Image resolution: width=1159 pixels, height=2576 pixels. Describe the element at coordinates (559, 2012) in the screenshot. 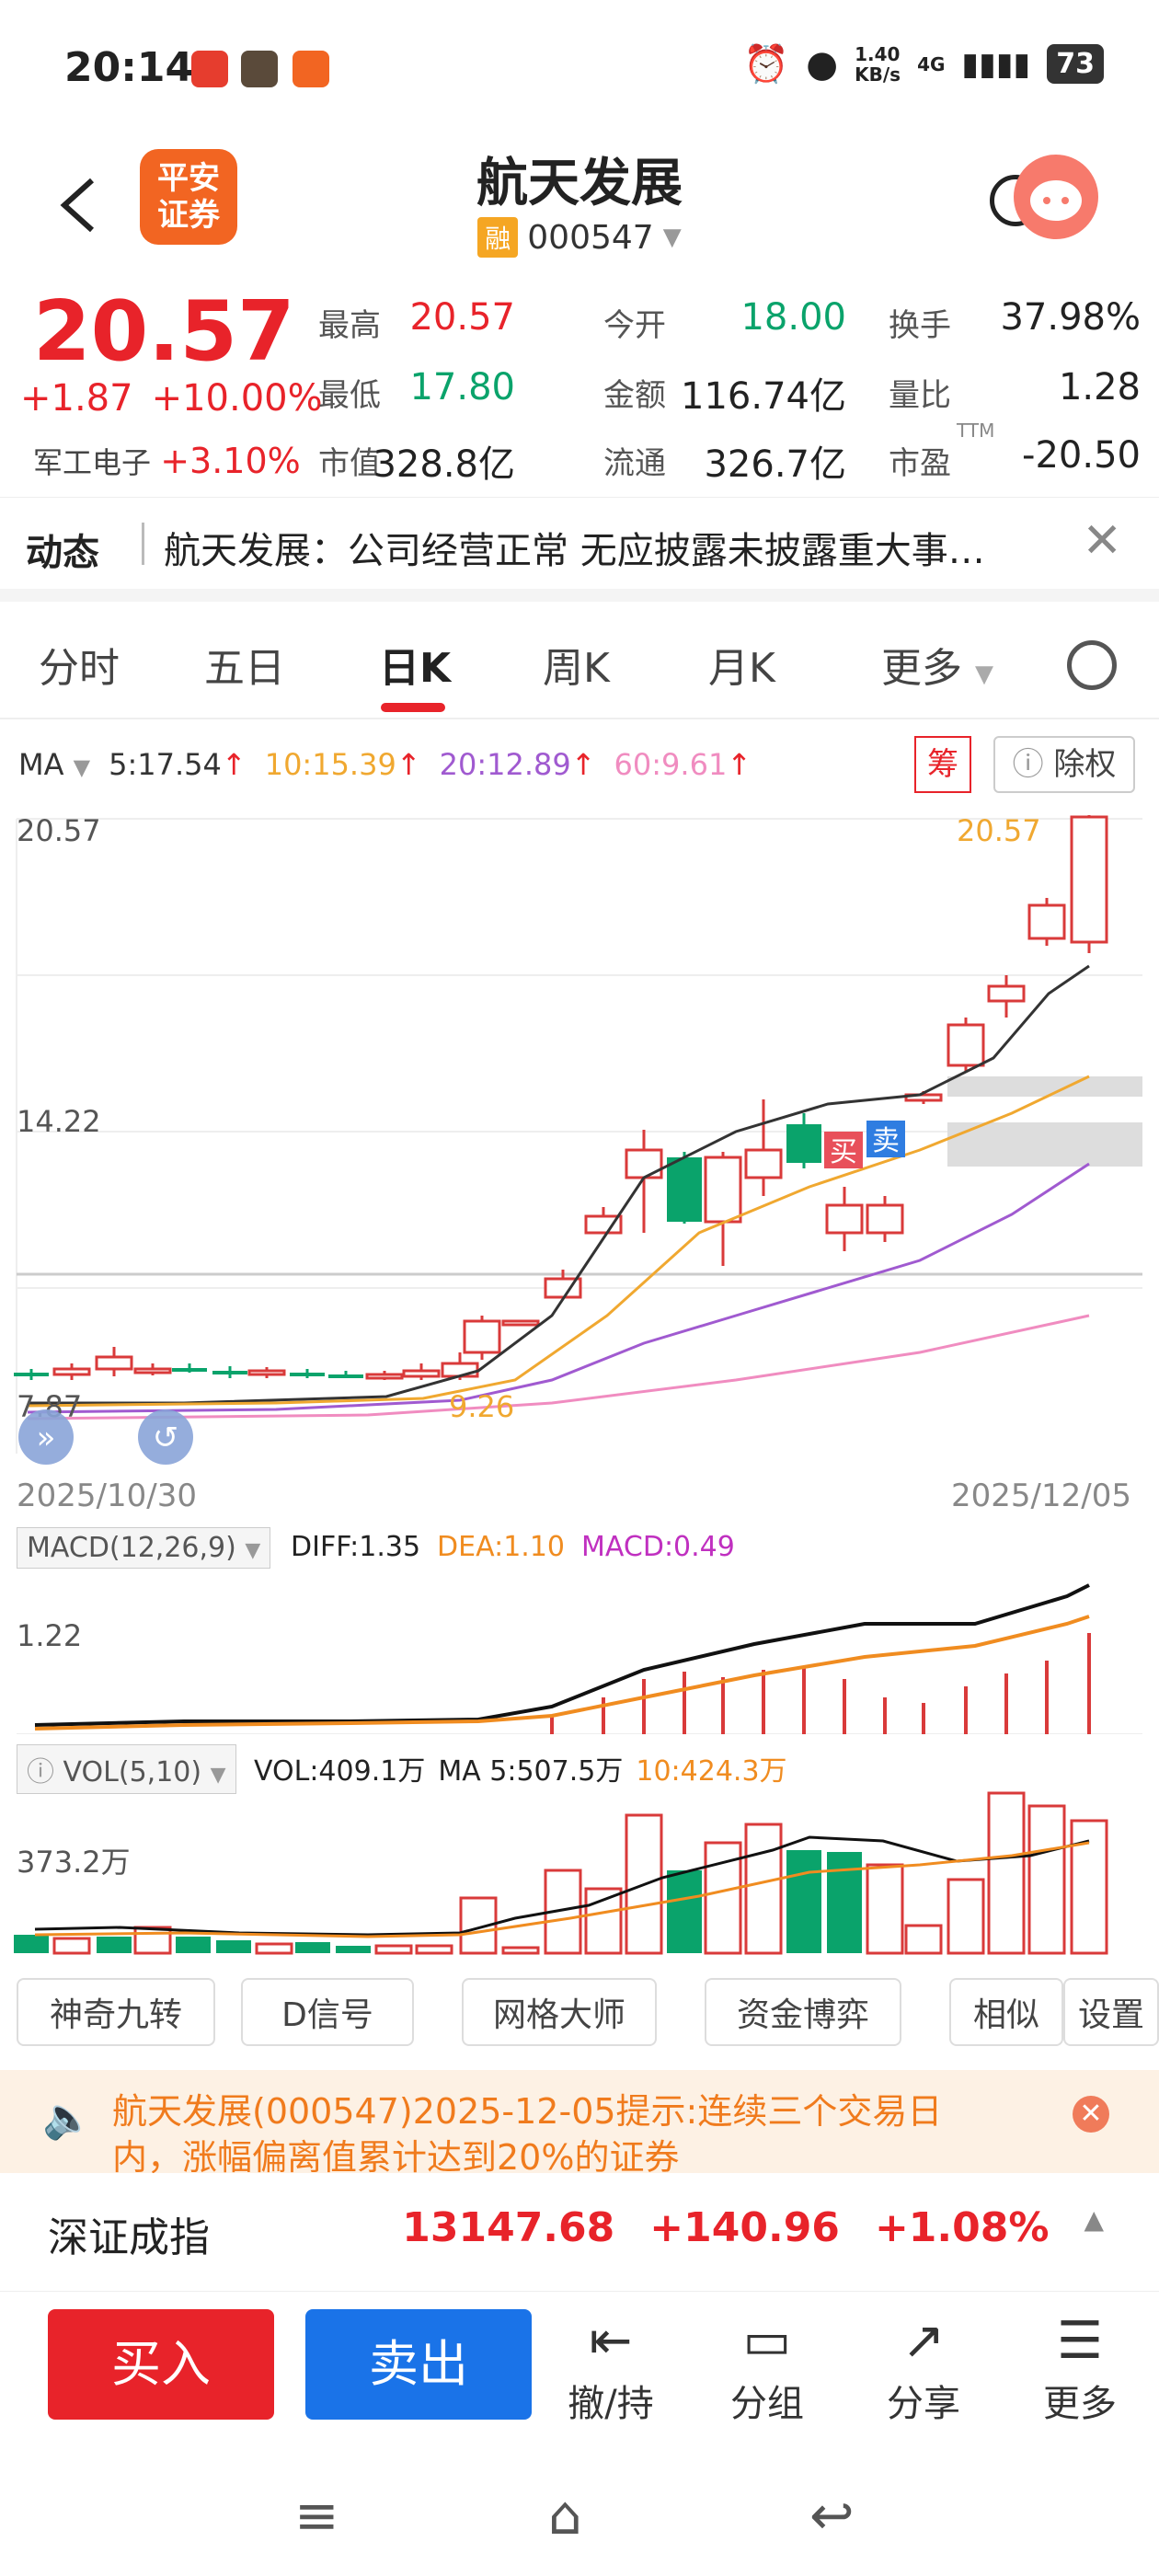

I see `indicator-grid-master: 网格大师` at that location.